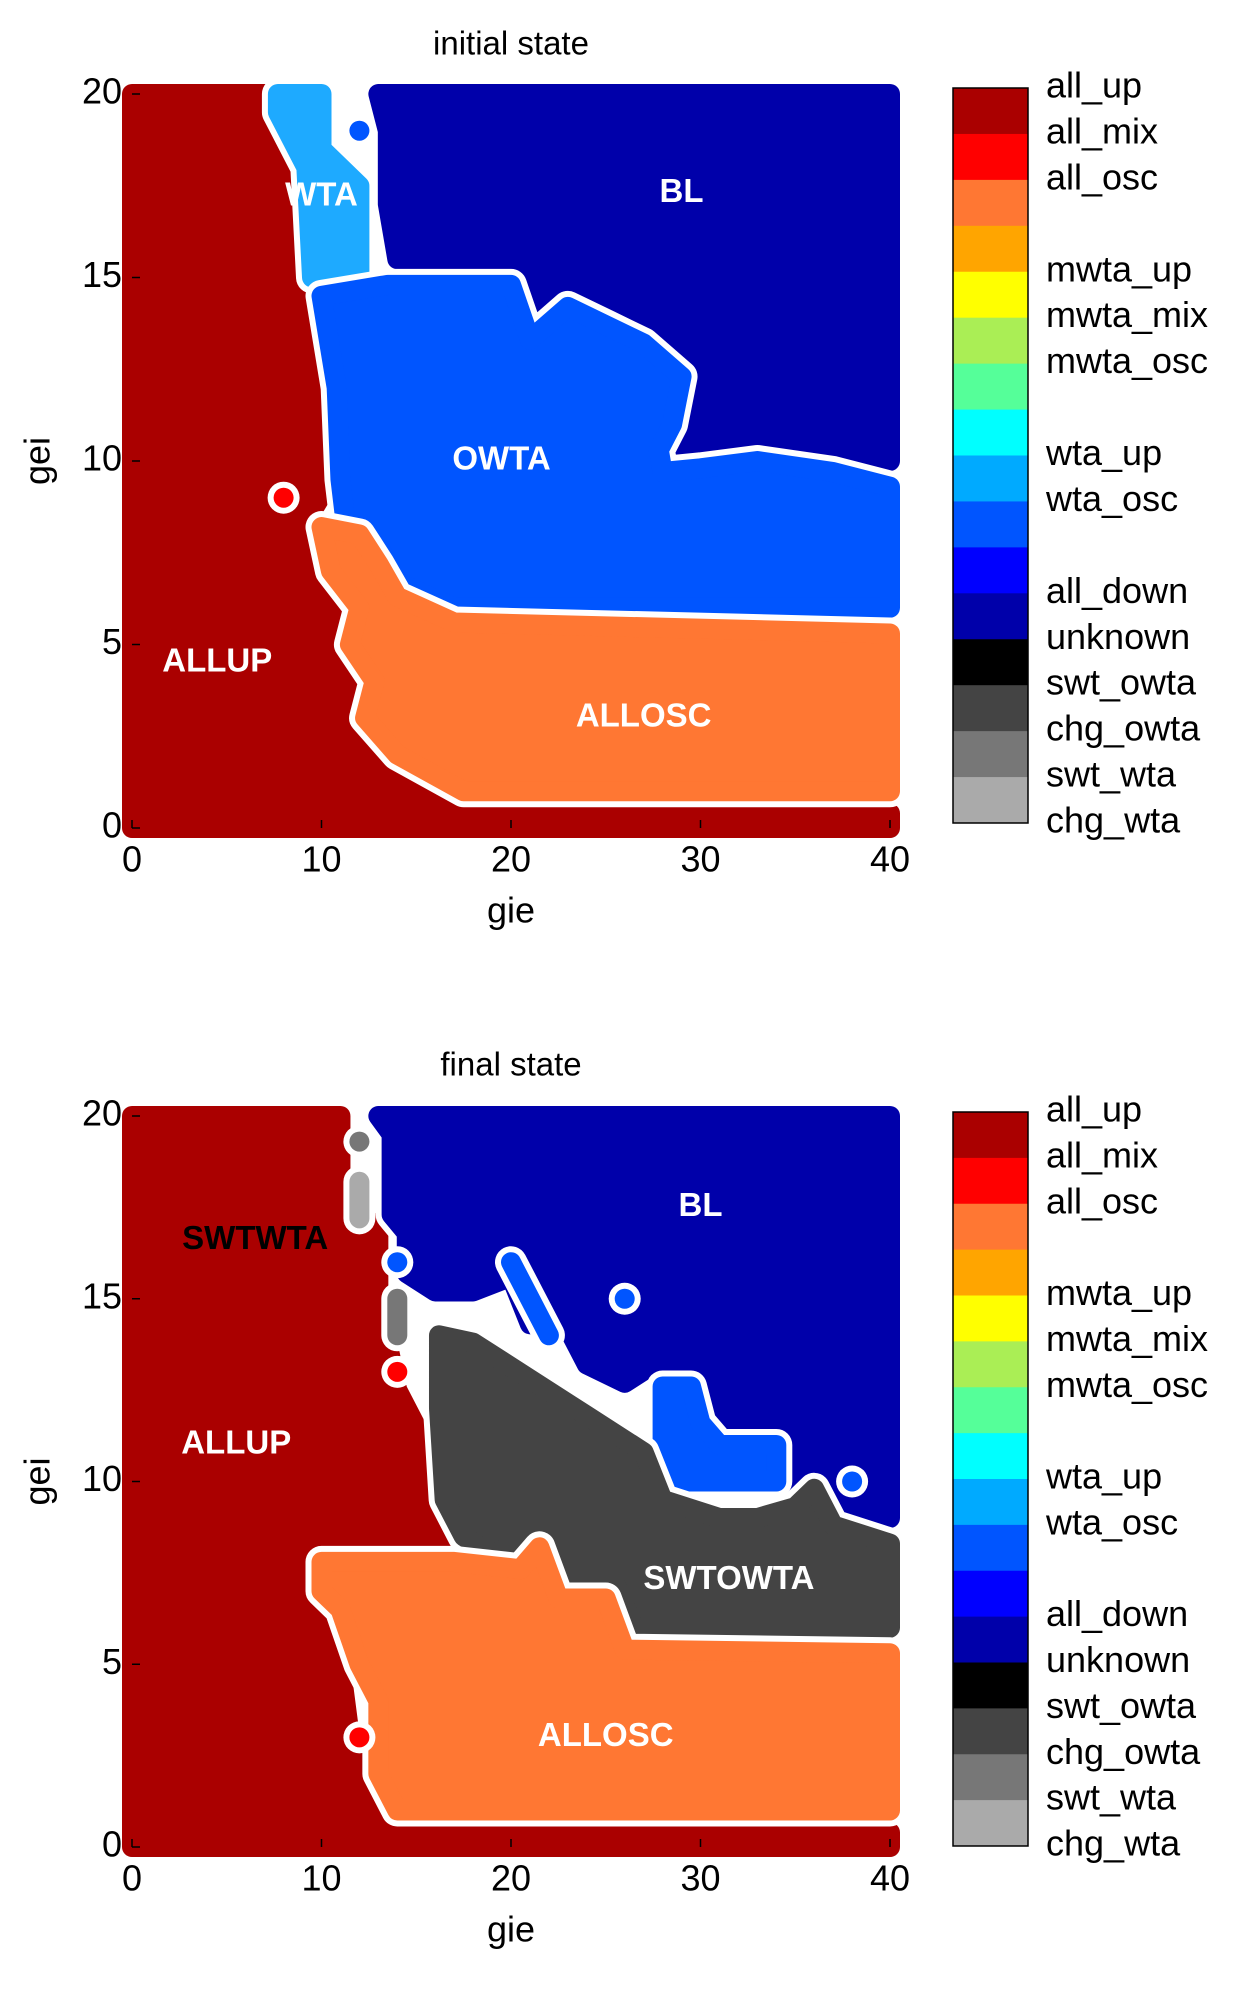 This screenshot has height=2001, width=1254. I want to click on region-label: SWTOWTA, so click(728, 1577).